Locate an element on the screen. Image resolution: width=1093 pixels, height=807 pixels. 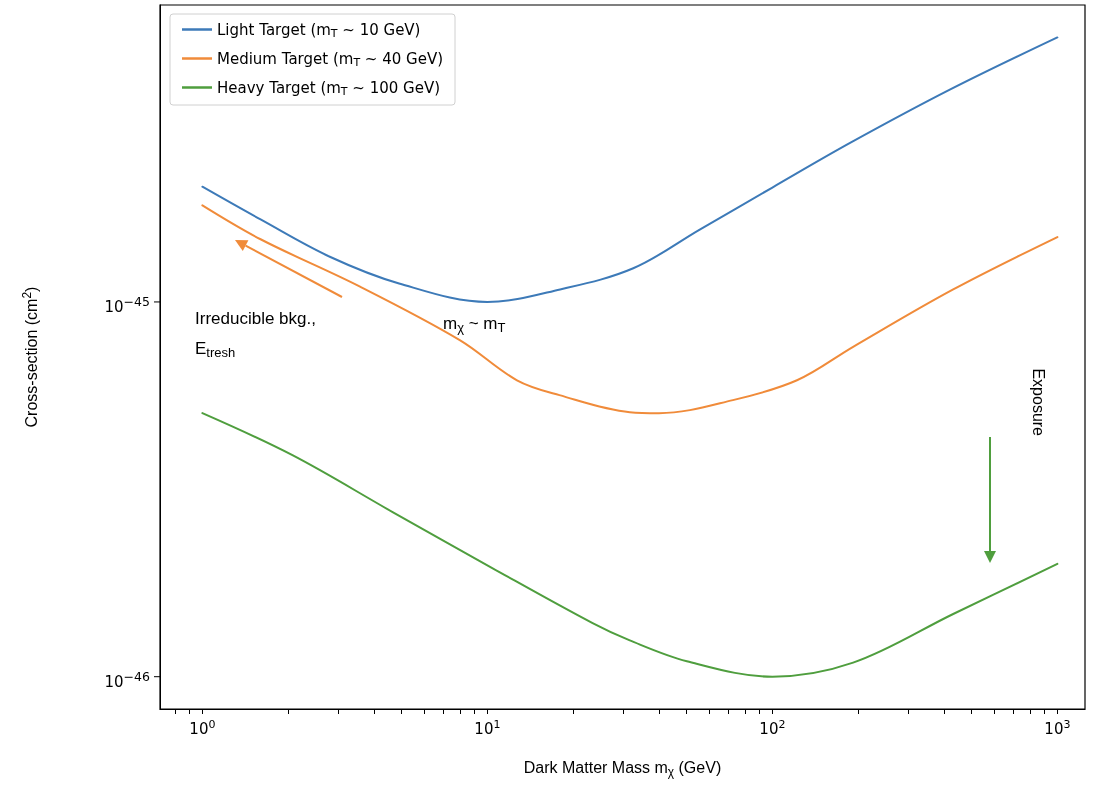
y-tick-label: 10$^{−45}$ is located at coordinates (127, 304).